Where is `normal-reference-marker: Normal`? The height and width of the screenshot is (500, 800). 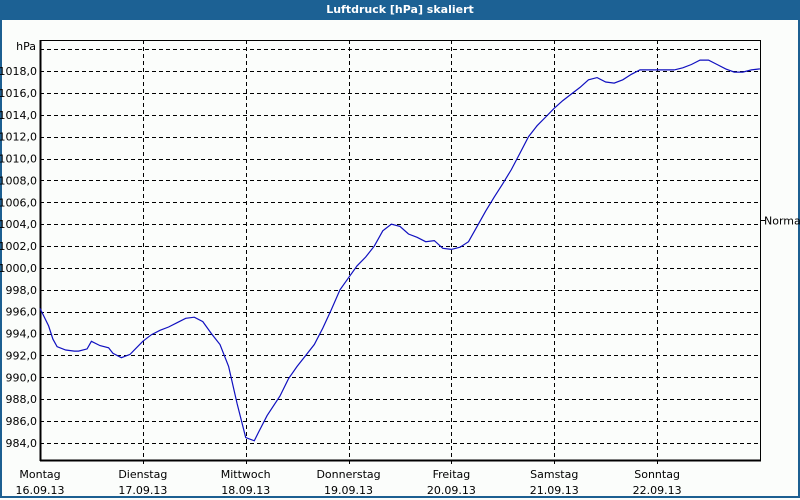
normal-reference-marker: Normal is located at coordinates (780, 221).